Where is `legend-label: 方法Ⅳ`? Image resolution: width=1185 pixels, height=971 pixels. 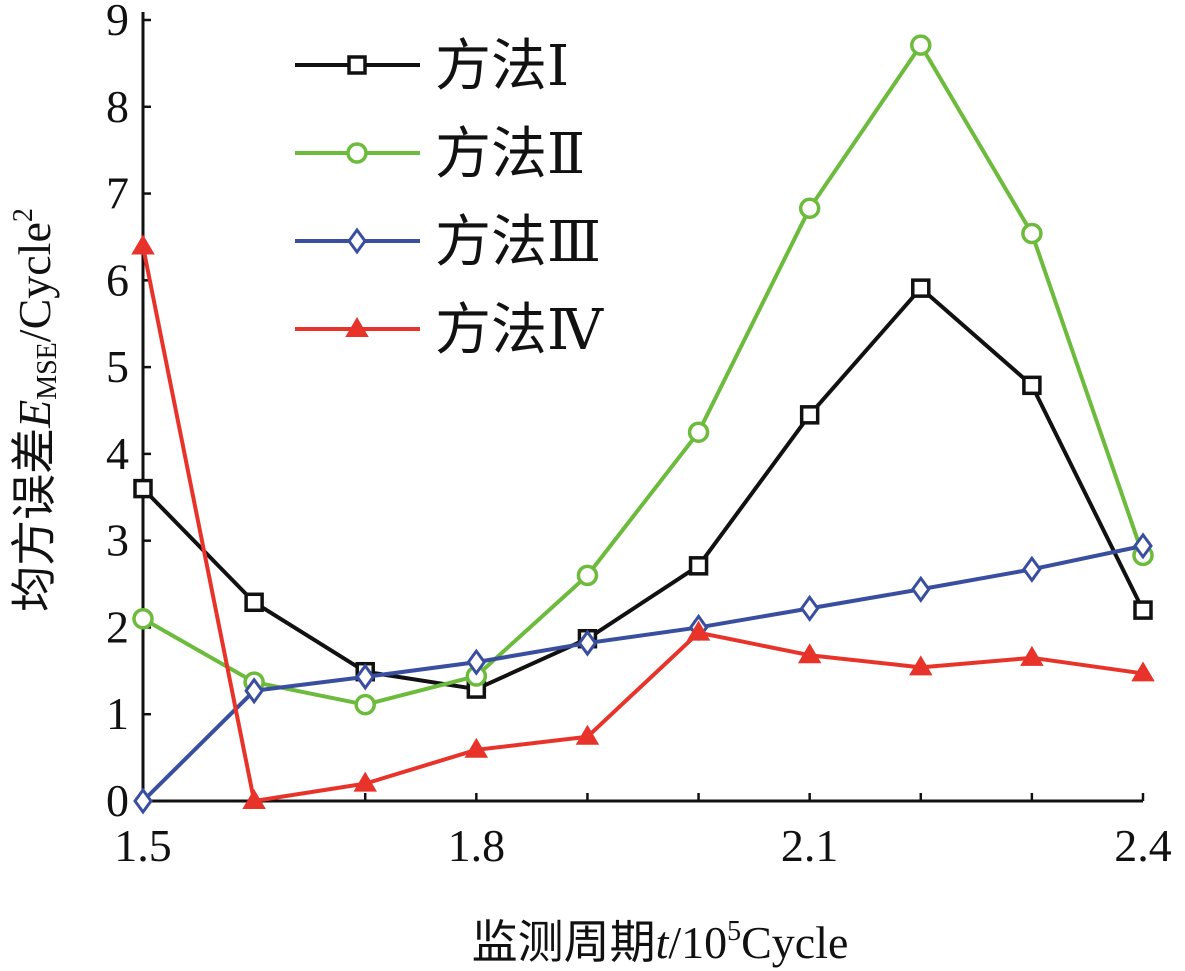 legend-label: 方法Ⅳ is located at coordinates (519, 331).